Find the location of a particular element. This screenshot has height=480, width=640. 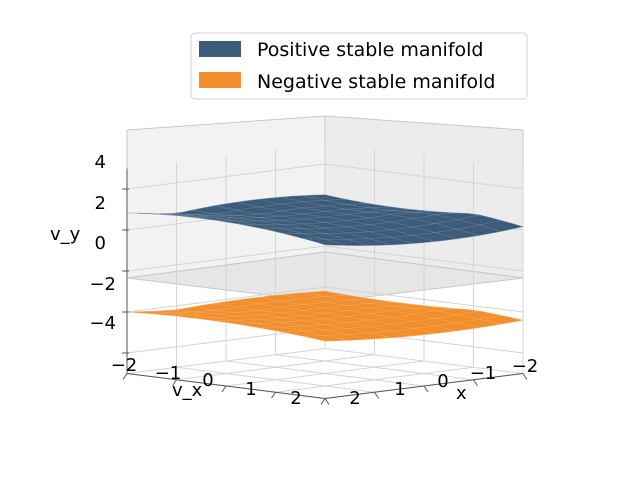

x-tick-labels: −2 −1 0 1 2 is located at coordinates (443, 382).